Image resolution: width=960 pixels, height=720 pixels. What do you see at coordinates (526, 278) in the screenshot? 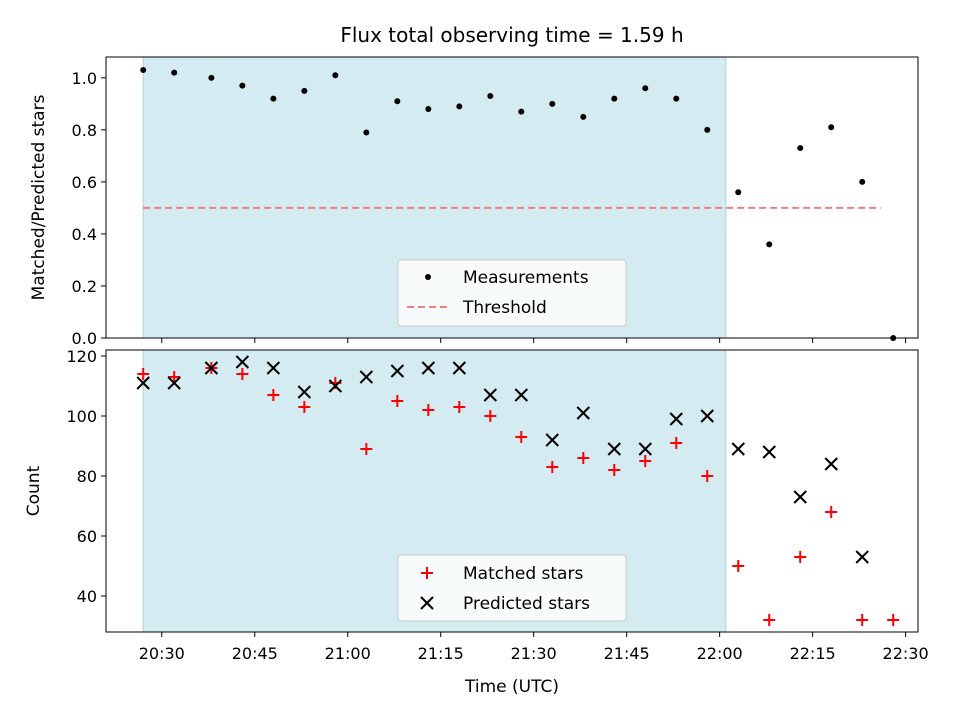
I see `legend-measurements-label: Measurements` at bounding box center [526, 278].